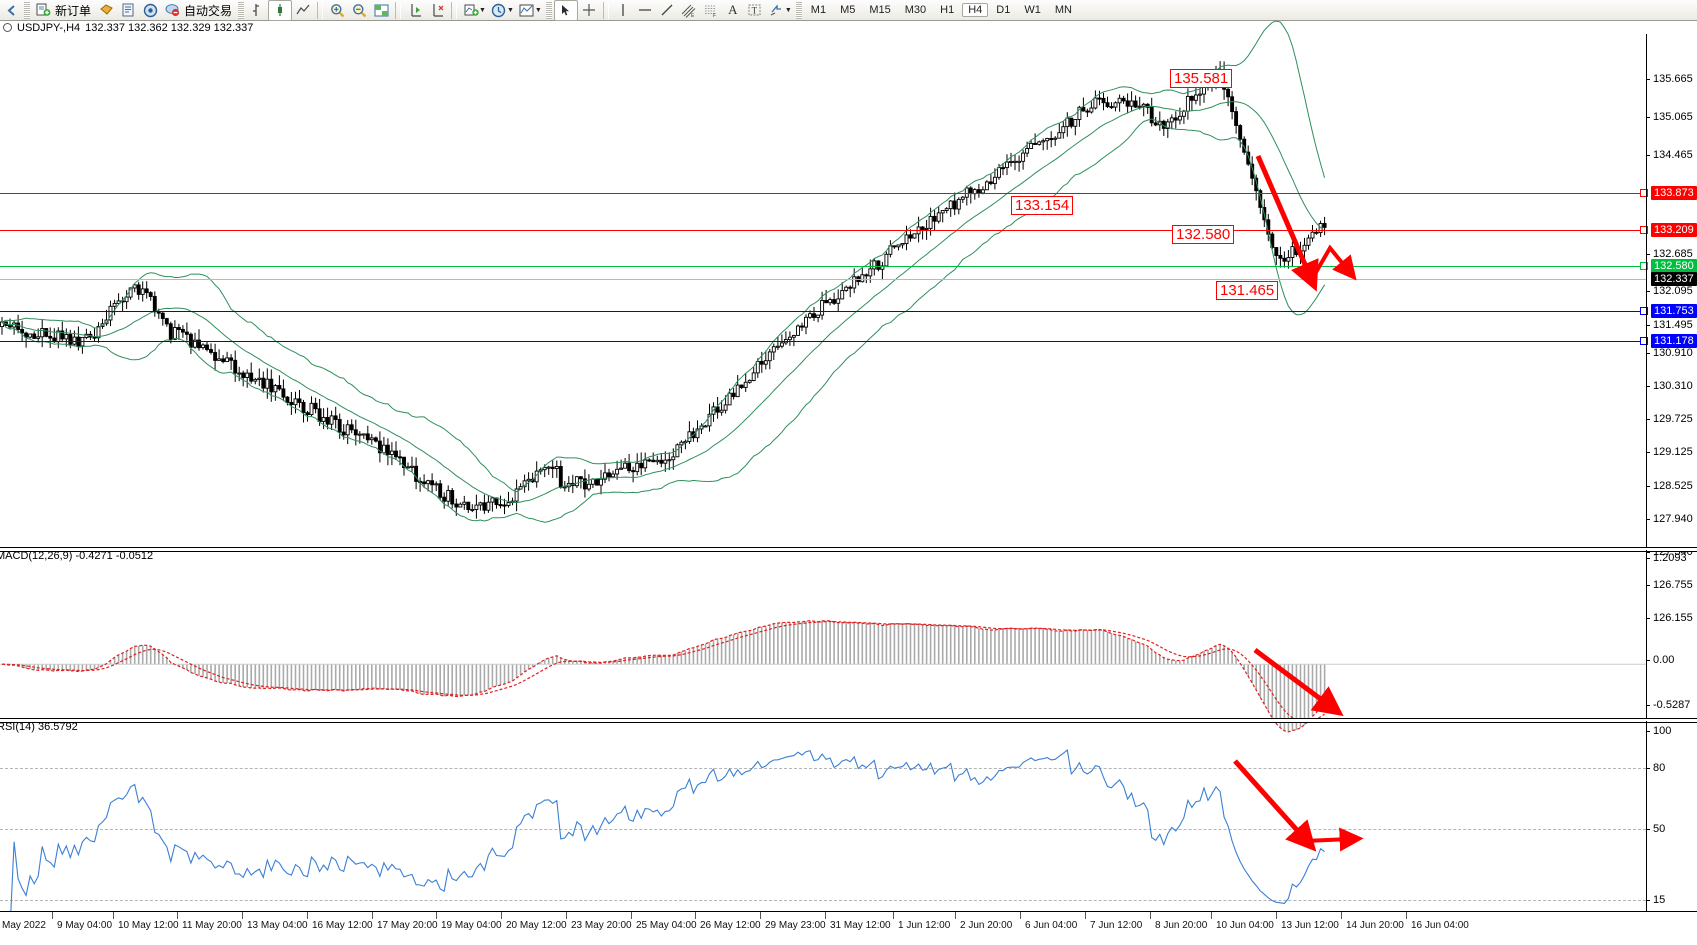 The height and width of the screenshot is (945, 1697). I want to click on price-tick-label: 126.755, so click(1673, 585).